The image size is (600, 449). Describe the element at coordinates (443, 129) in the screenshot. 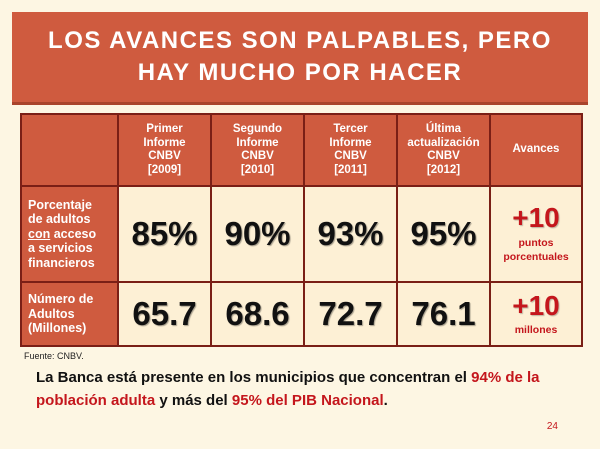

I see `header-text: Última` at that location.